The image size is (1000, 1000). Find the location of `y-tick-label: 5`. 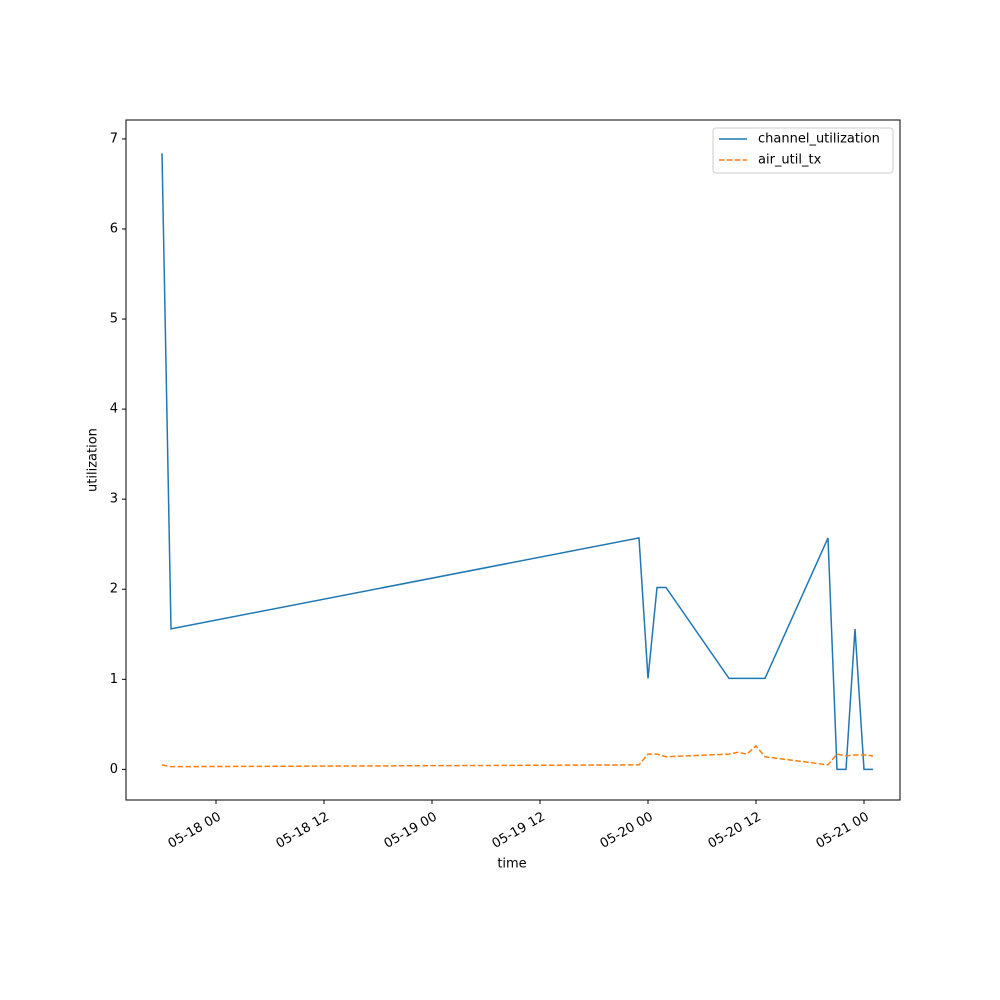

y-tick-label: 5 is located at coordinates (114, 319).